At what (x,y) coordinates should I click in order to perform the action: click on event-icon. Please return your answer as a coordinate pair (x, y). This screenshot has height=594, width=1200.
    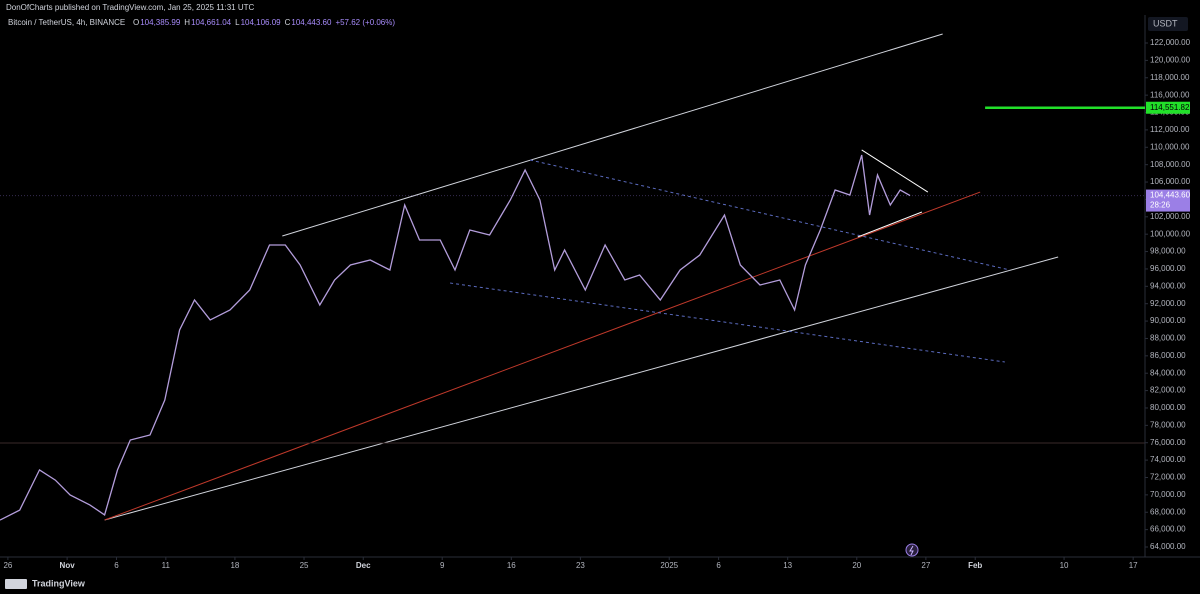
    Looking at the image, I should click on (912, 550).